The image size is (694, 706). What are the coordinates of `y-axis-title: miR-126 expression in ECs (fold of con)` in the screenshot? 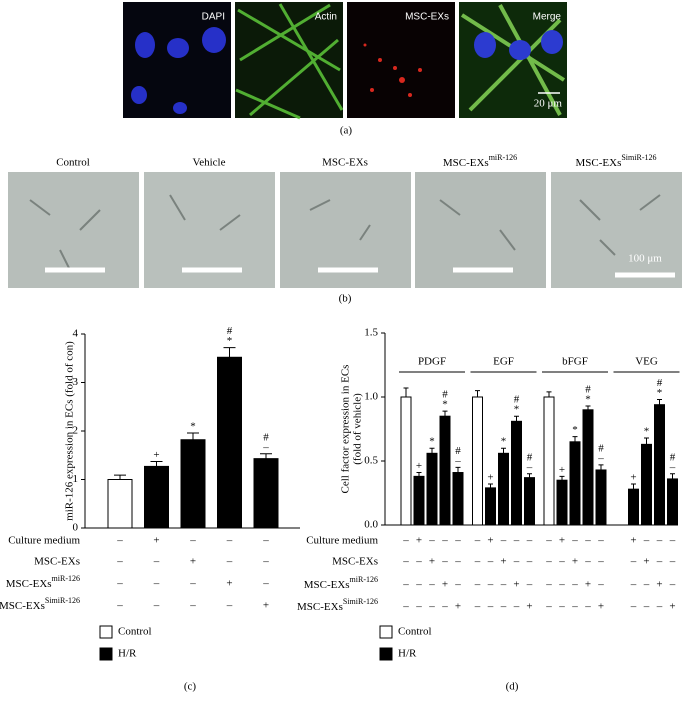 It's located at (70, 431).